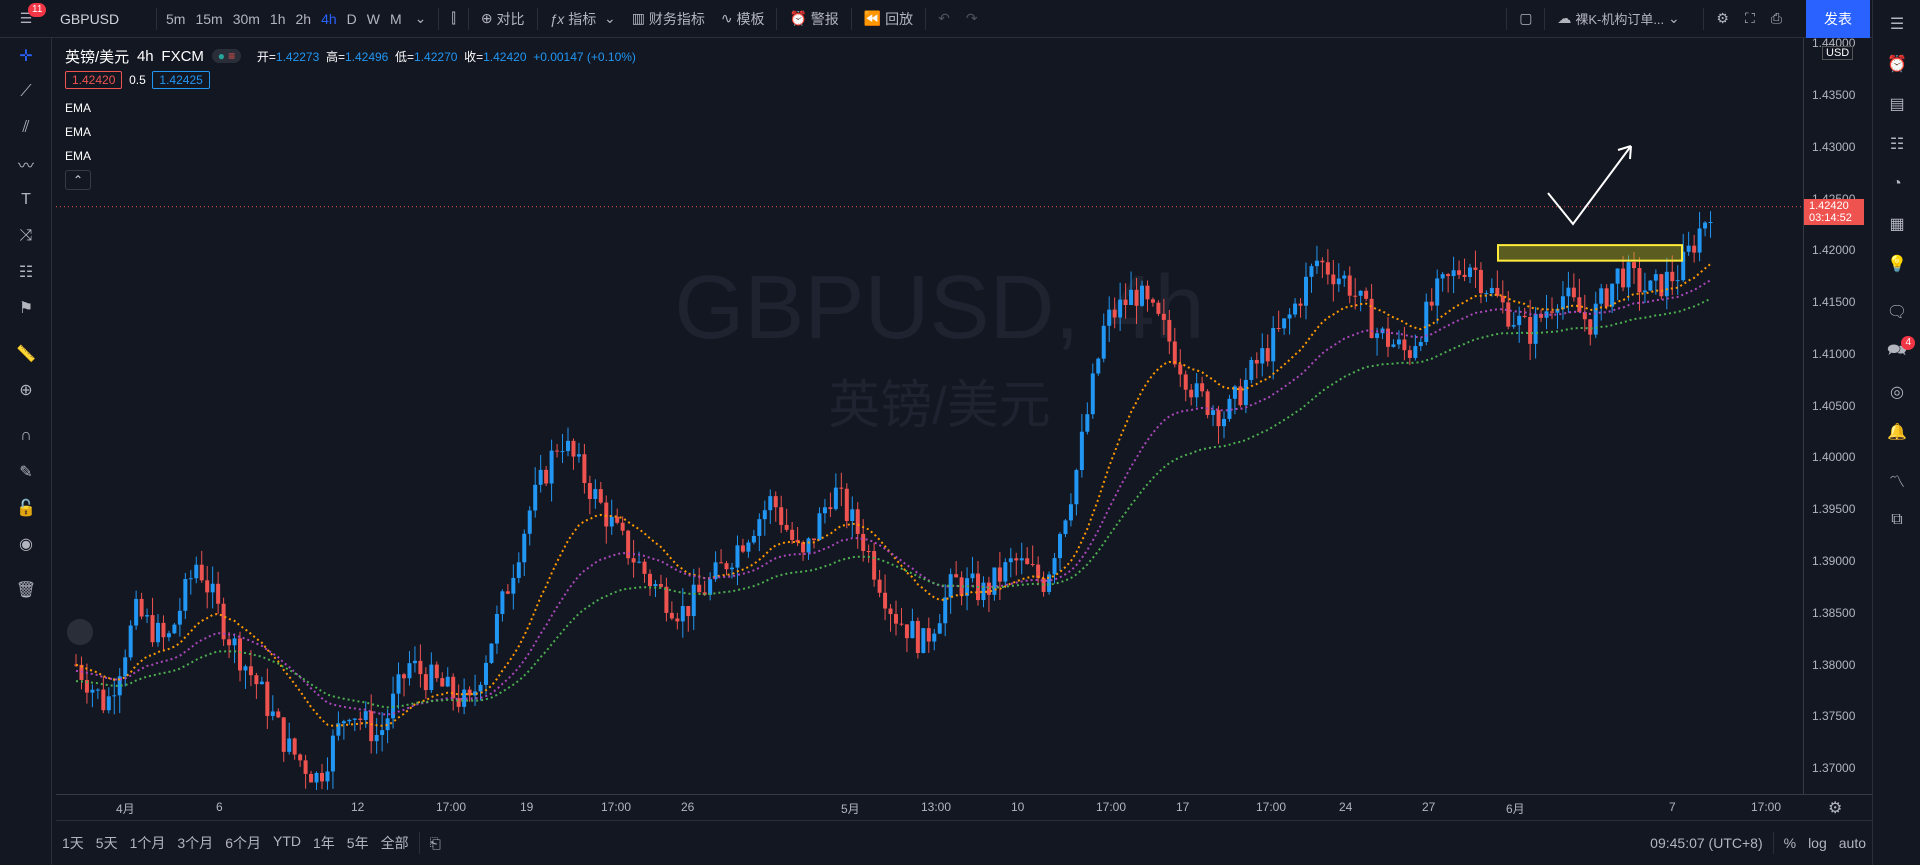 The height and width of the screenshot is (865, 1920). I want to click on range-1: 5天, so click(106, 843).